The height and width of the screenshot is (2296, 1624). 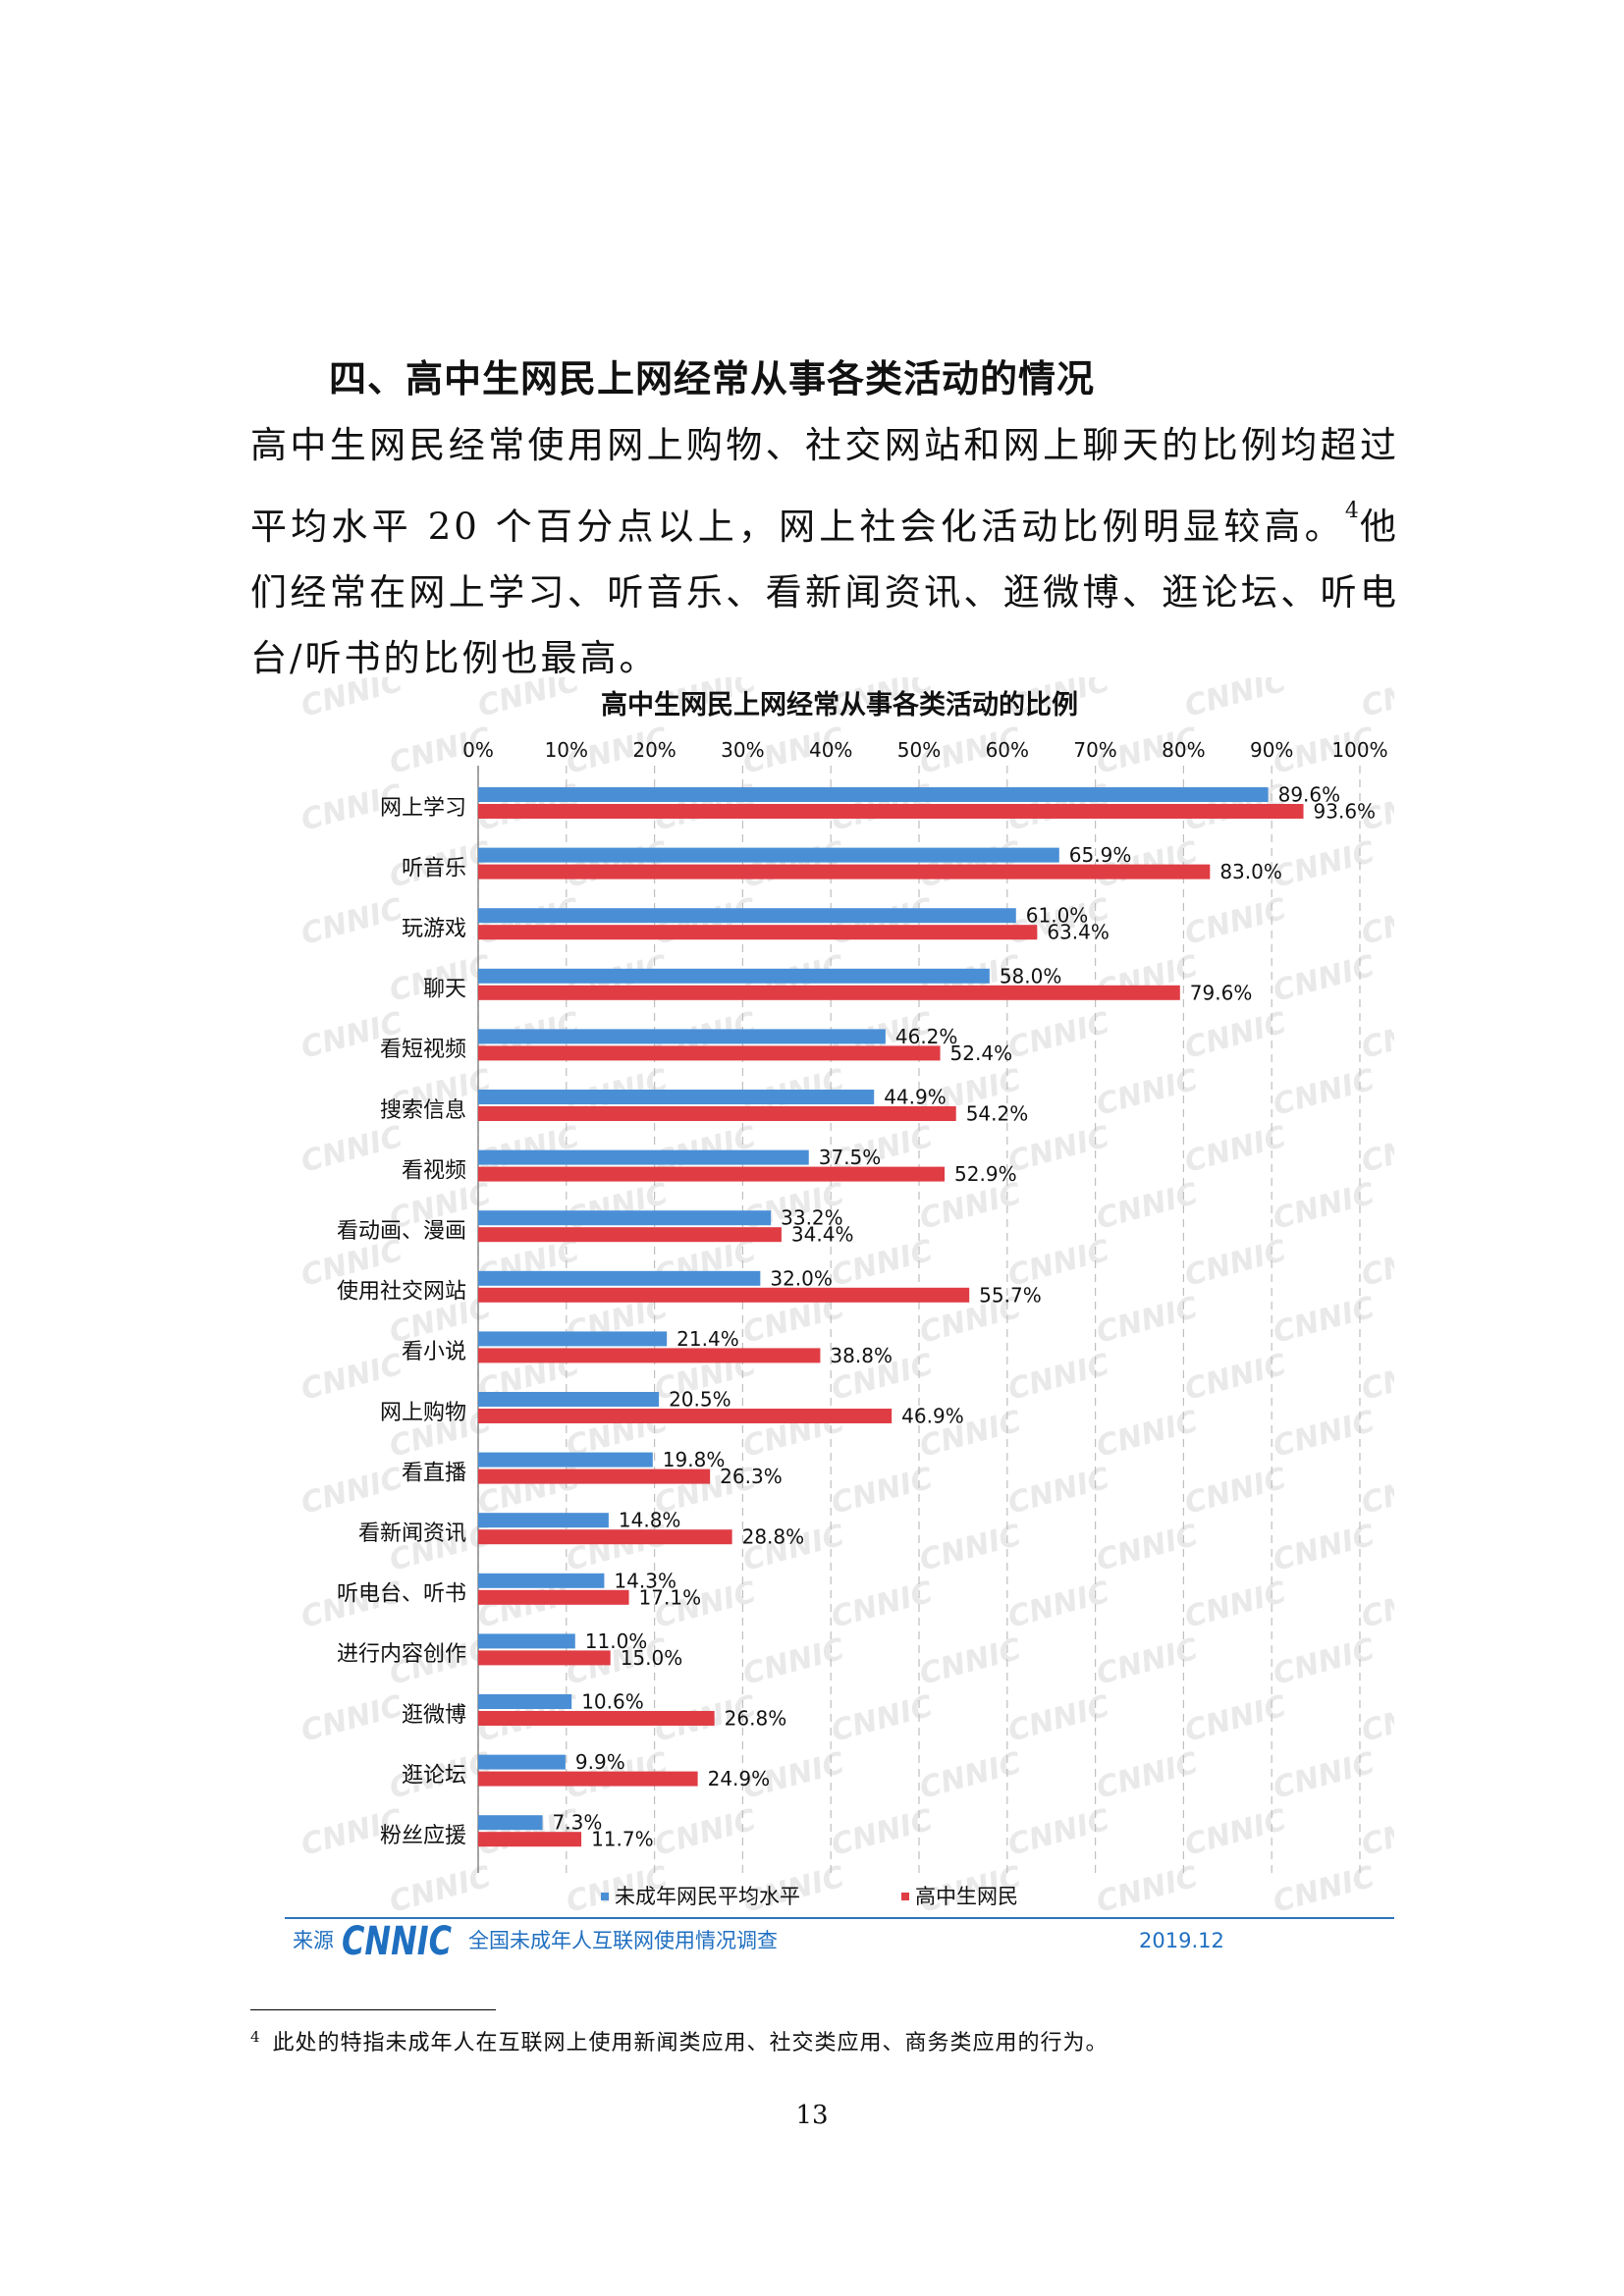 What do you see at coordinates (809, 1896) in the screenshot?
I see `chart-legend: 未成年网民平均水平 高中生网民` at bounding box center [809, 1896].